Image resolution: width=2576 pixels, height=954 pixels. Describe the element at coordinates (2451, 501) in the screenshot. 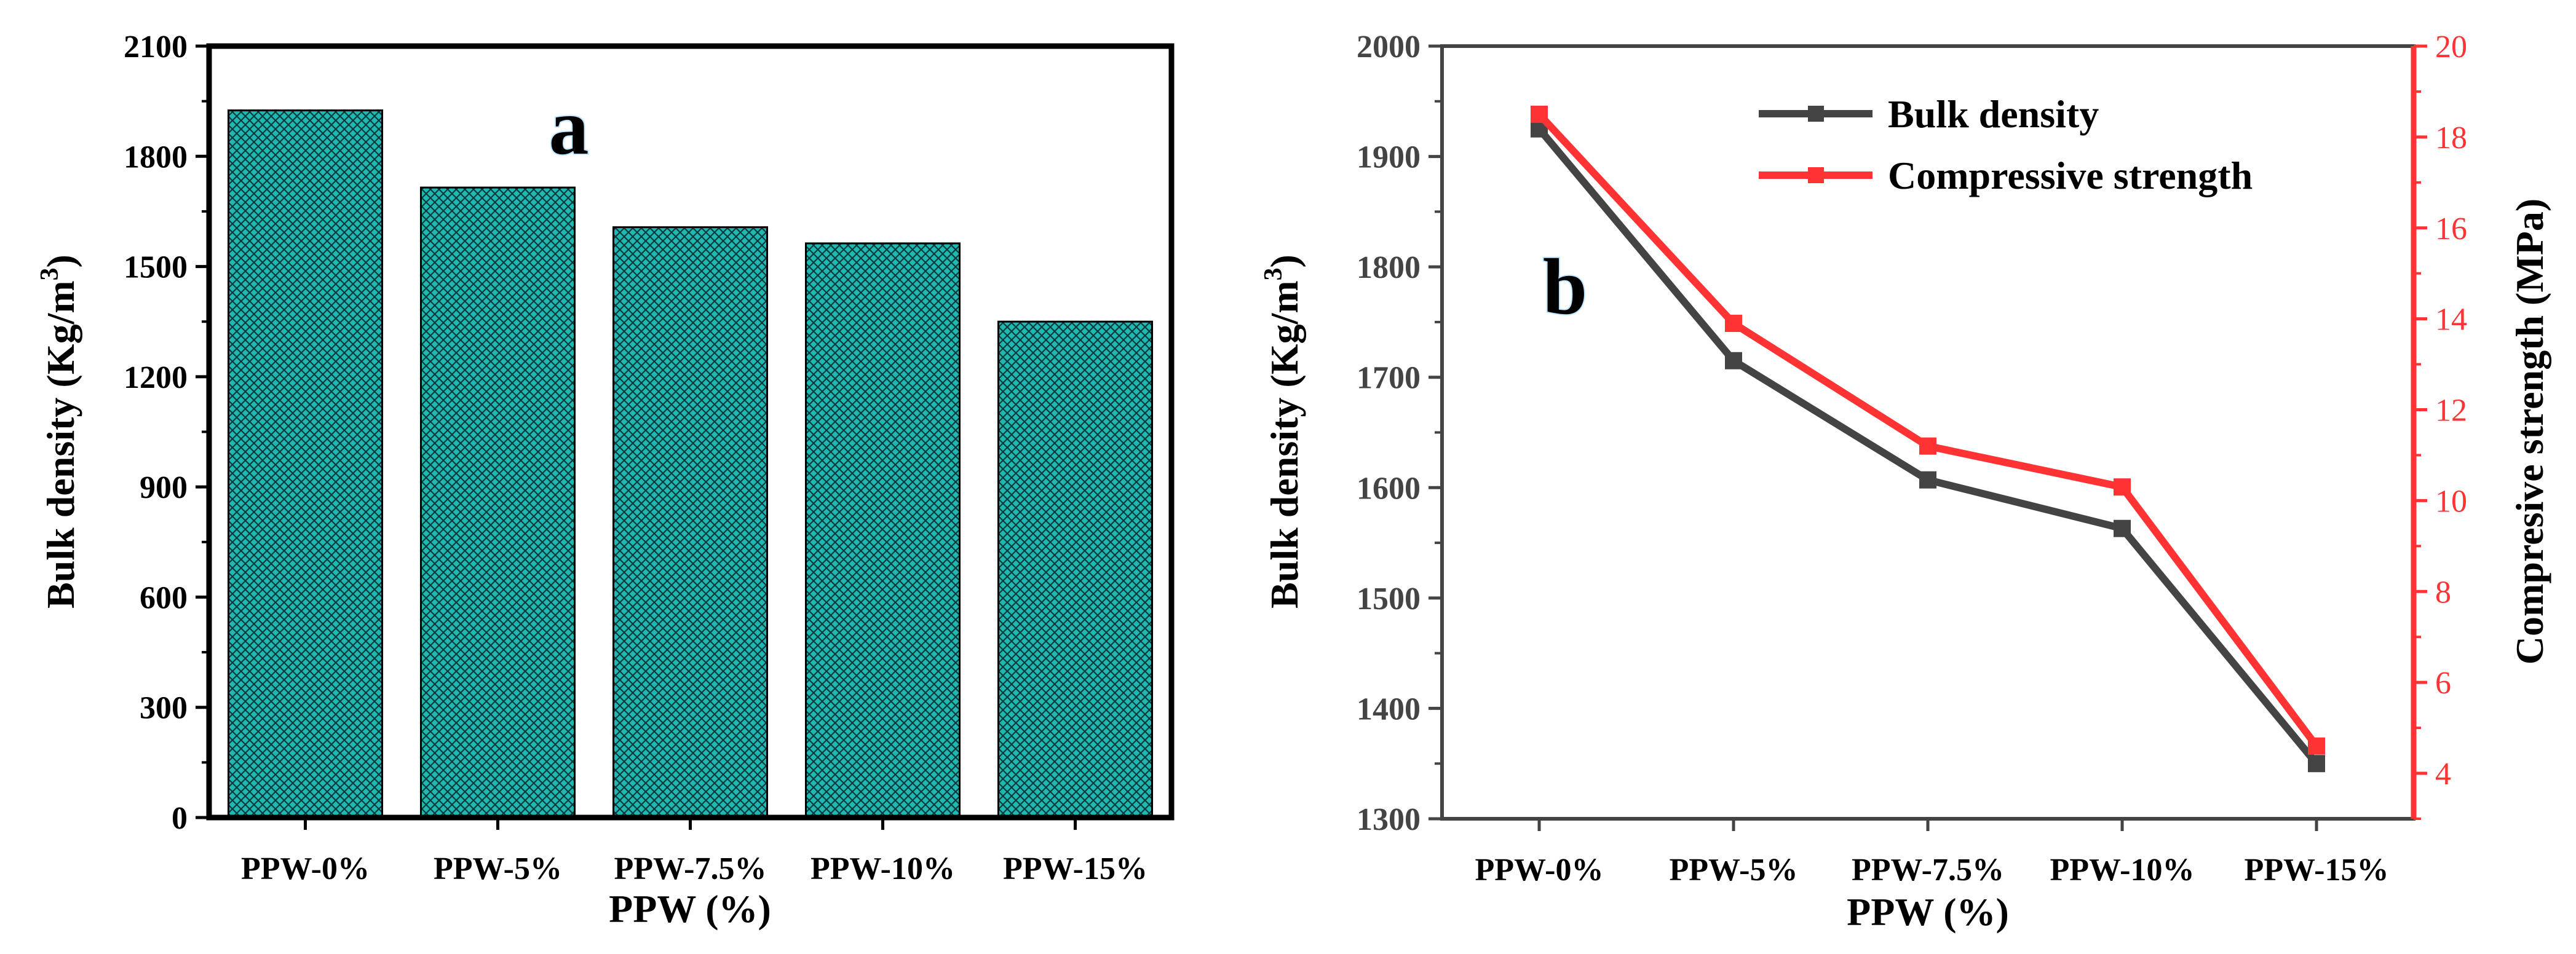

I see `y2-tick-label: 10` at that location.